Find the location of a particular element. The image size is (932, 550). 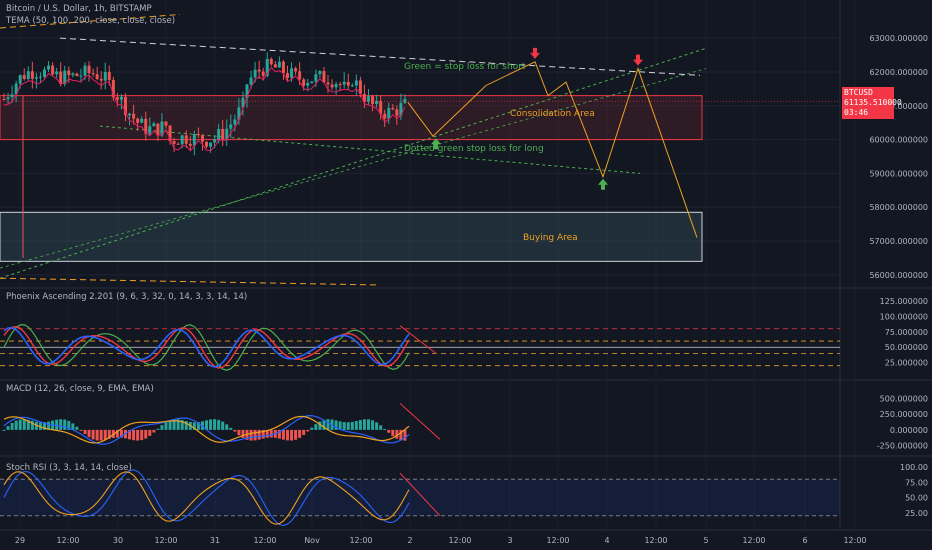

price-tag-value: 61135.510000 is located at coordinates (873, 102).